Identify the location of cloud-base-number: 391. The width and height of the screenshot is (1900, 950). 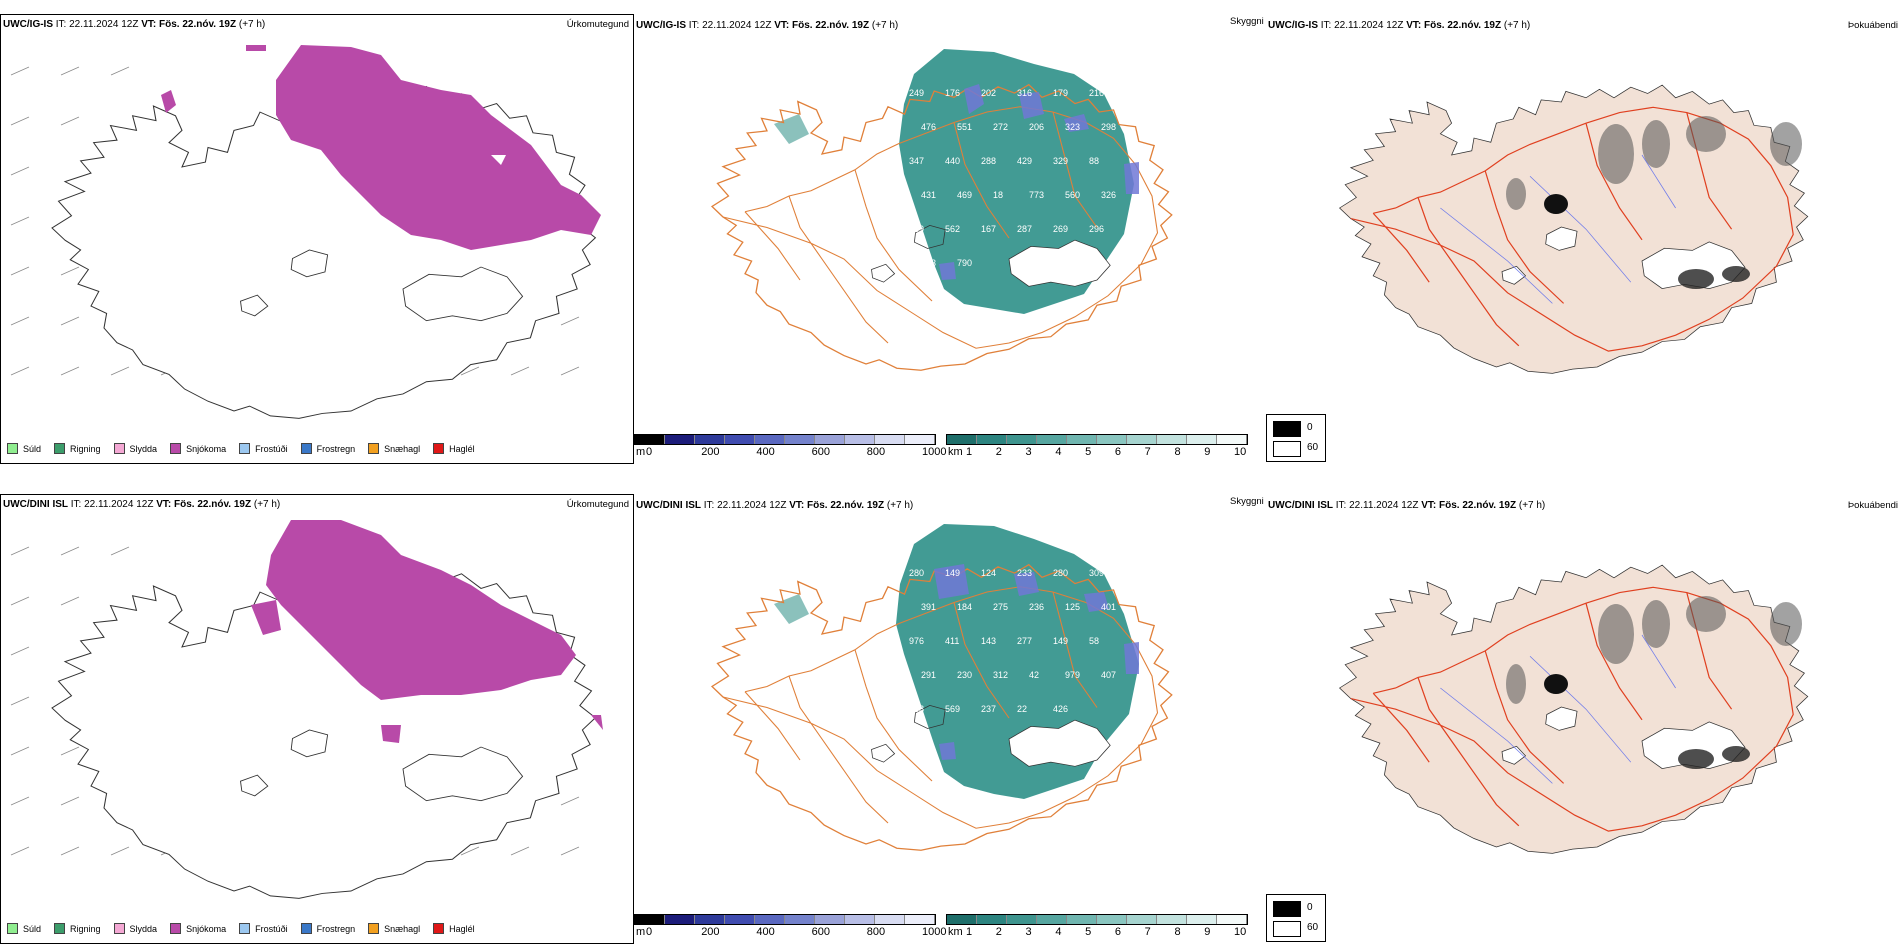
(928, 607).